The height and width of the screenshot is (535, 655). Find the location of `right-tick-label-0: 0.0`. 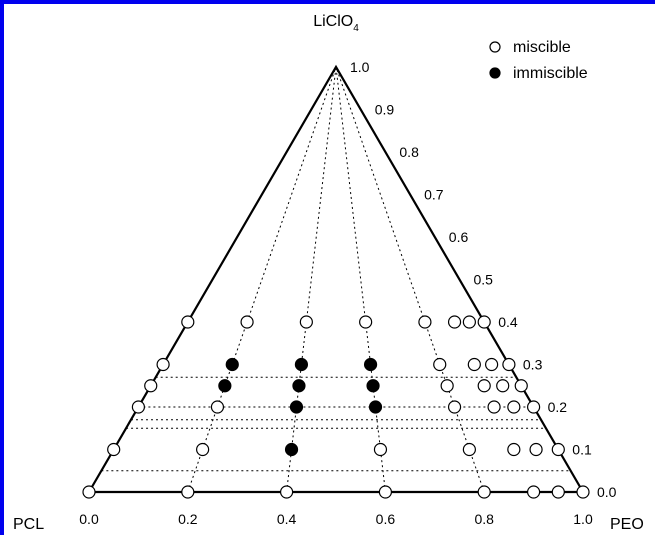

right-tick-label-0: 0.0 is located at coordinates (607, 492).